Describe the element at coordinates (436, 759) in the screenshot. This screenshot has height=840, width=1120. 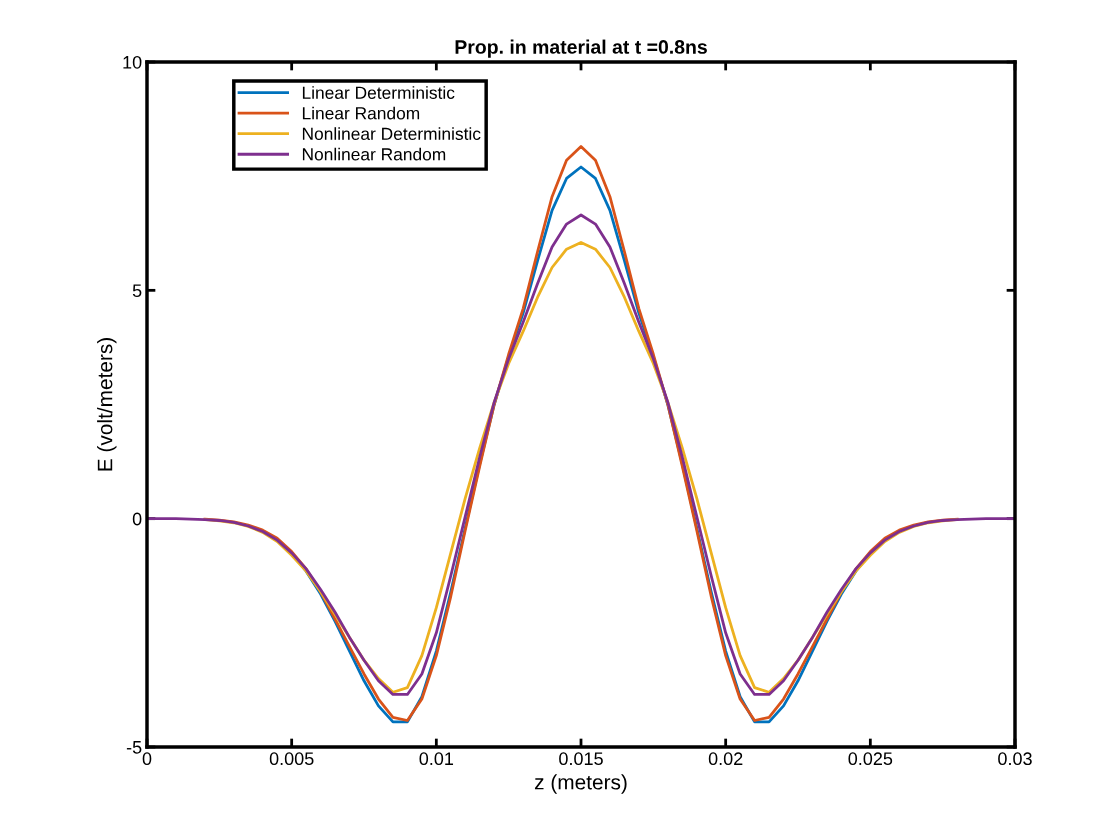
I see `x-tick-label: 0.01` at that location.